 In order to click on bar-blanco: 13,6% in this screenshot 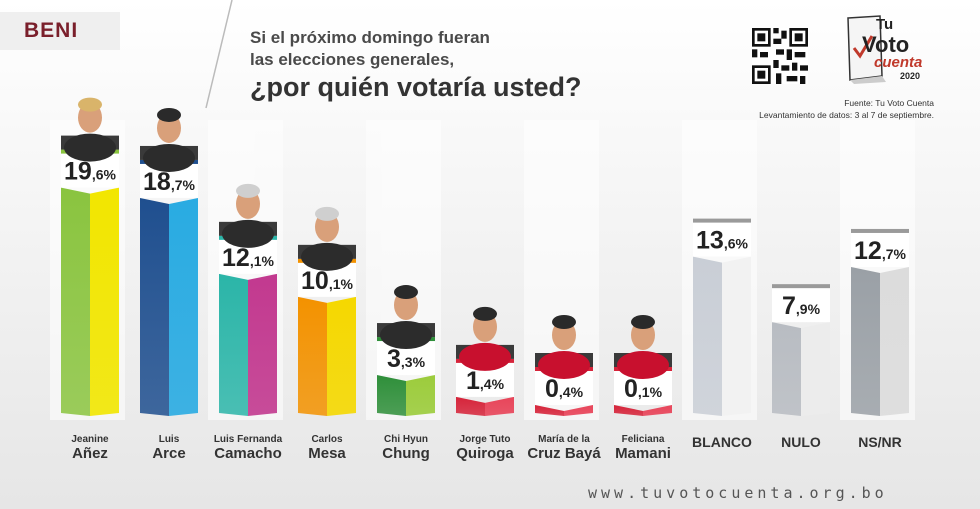, I will do `click(722, 317)`.